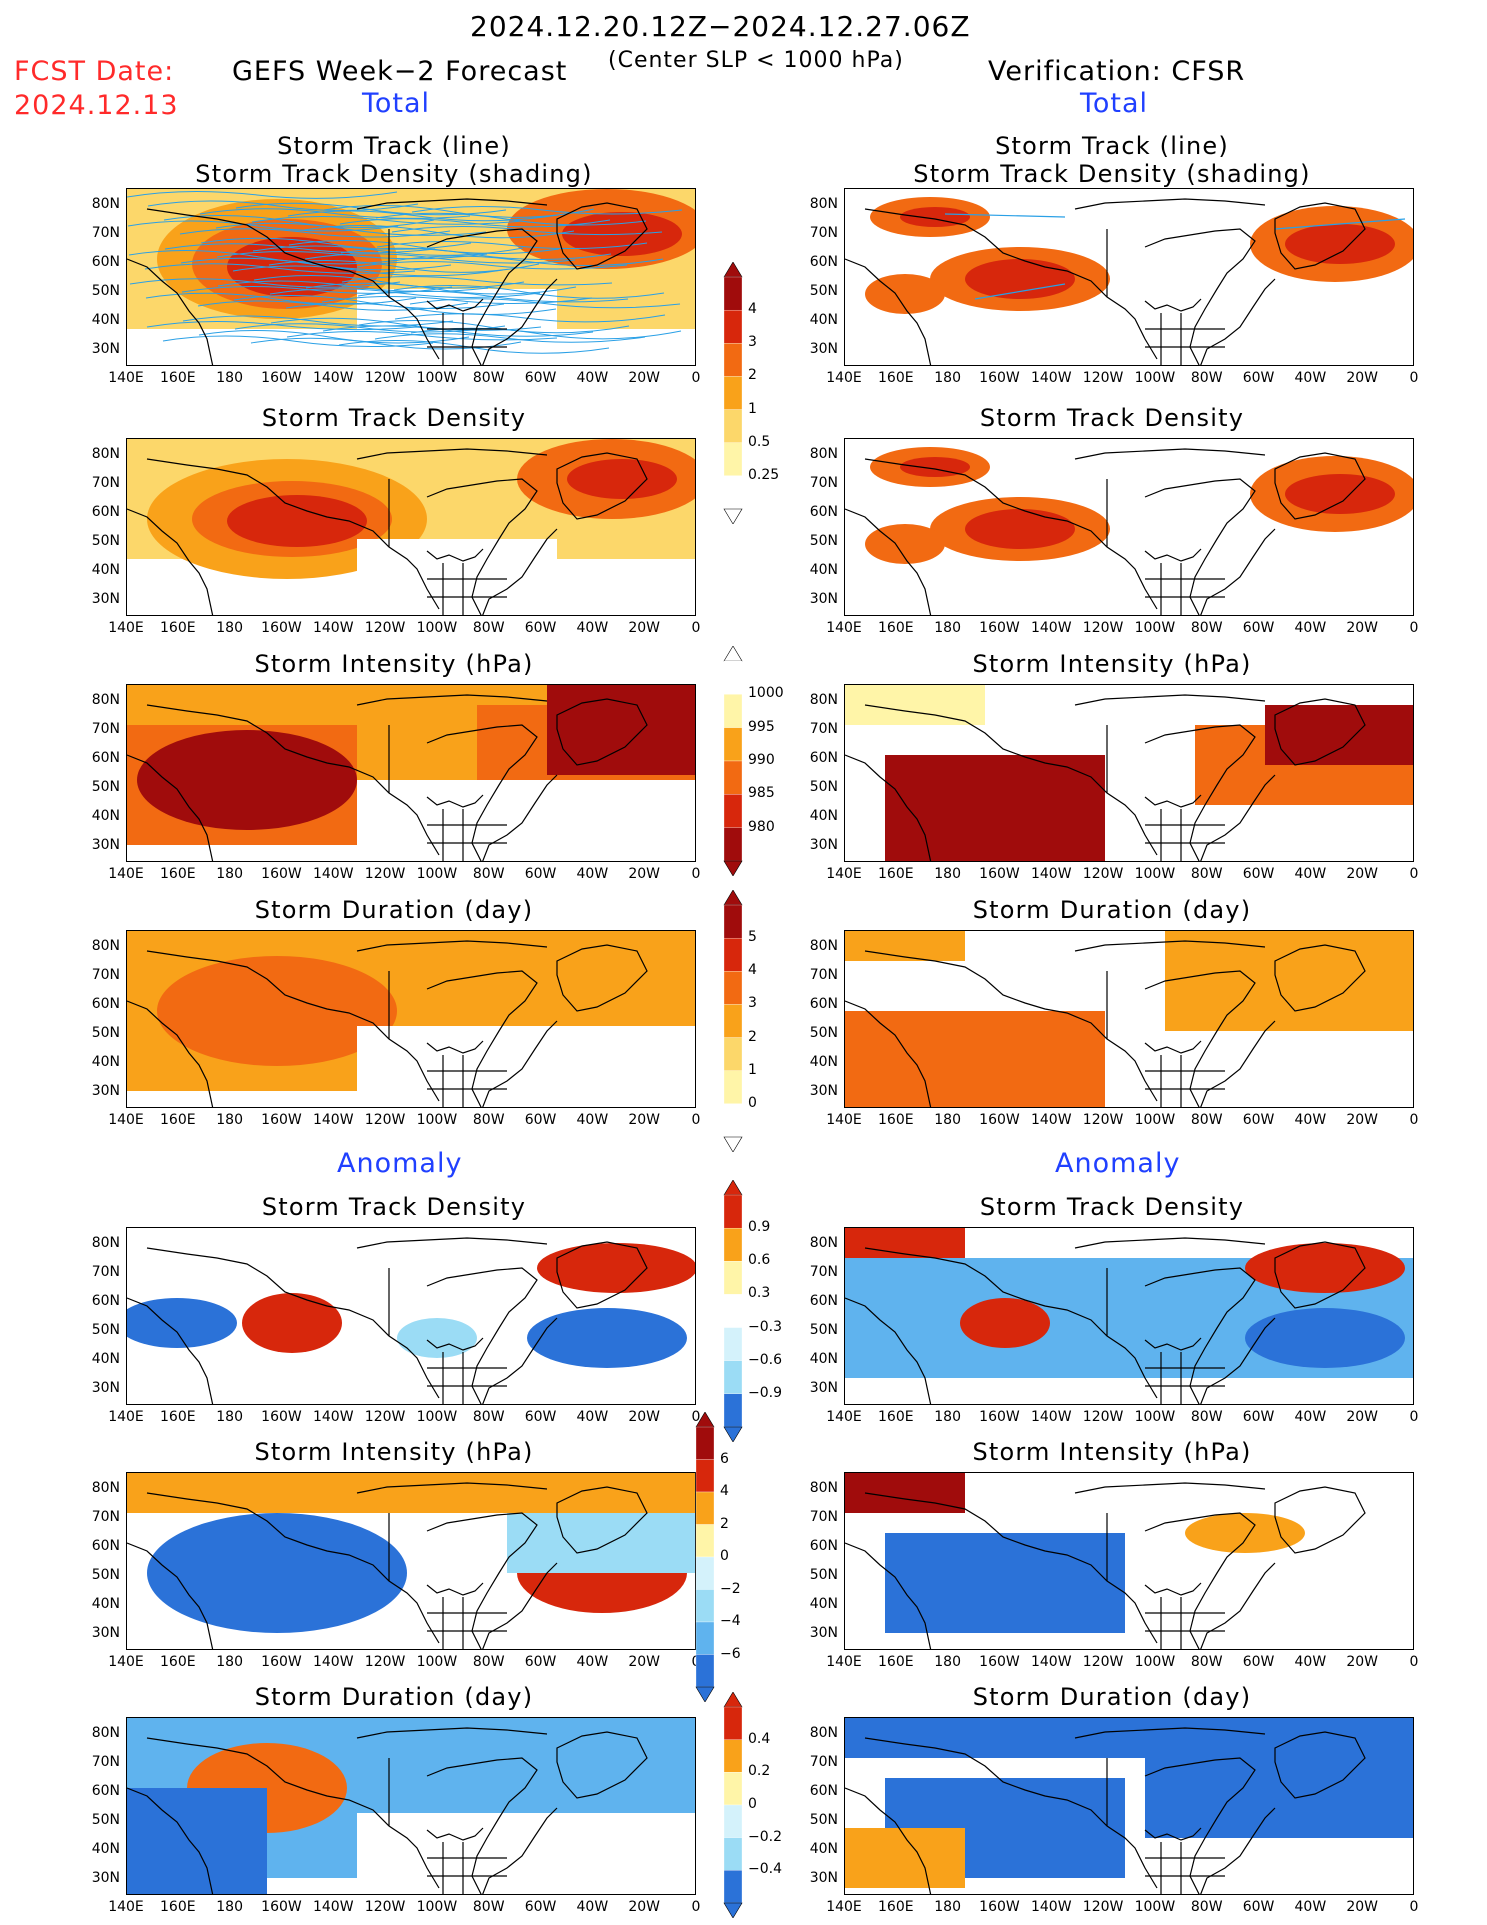 The width and height of the screenshot is (1487, 1925). I want to click on panel-title-duration-left: Storm Duration (day), so click(394, 910).